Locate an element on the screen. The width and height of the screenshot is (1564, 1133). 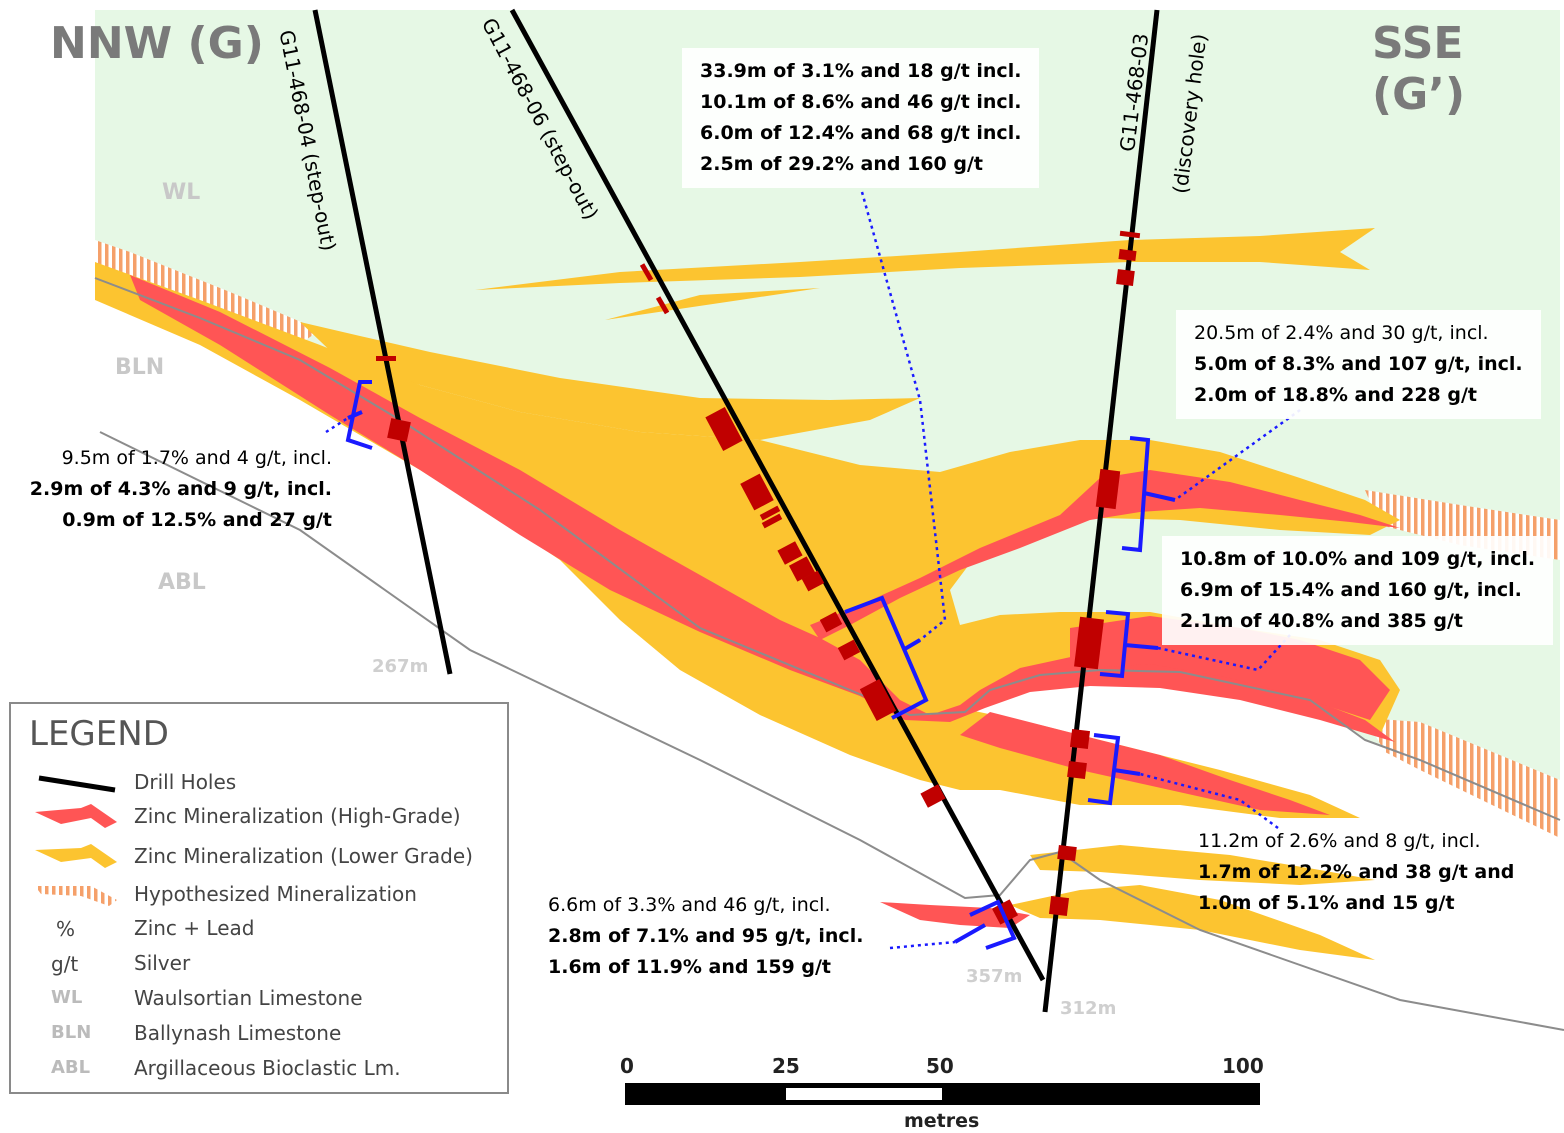
callout-line: 6.0m of 12.4% and 68 g/t incl. is located at coordinates (861, 133).